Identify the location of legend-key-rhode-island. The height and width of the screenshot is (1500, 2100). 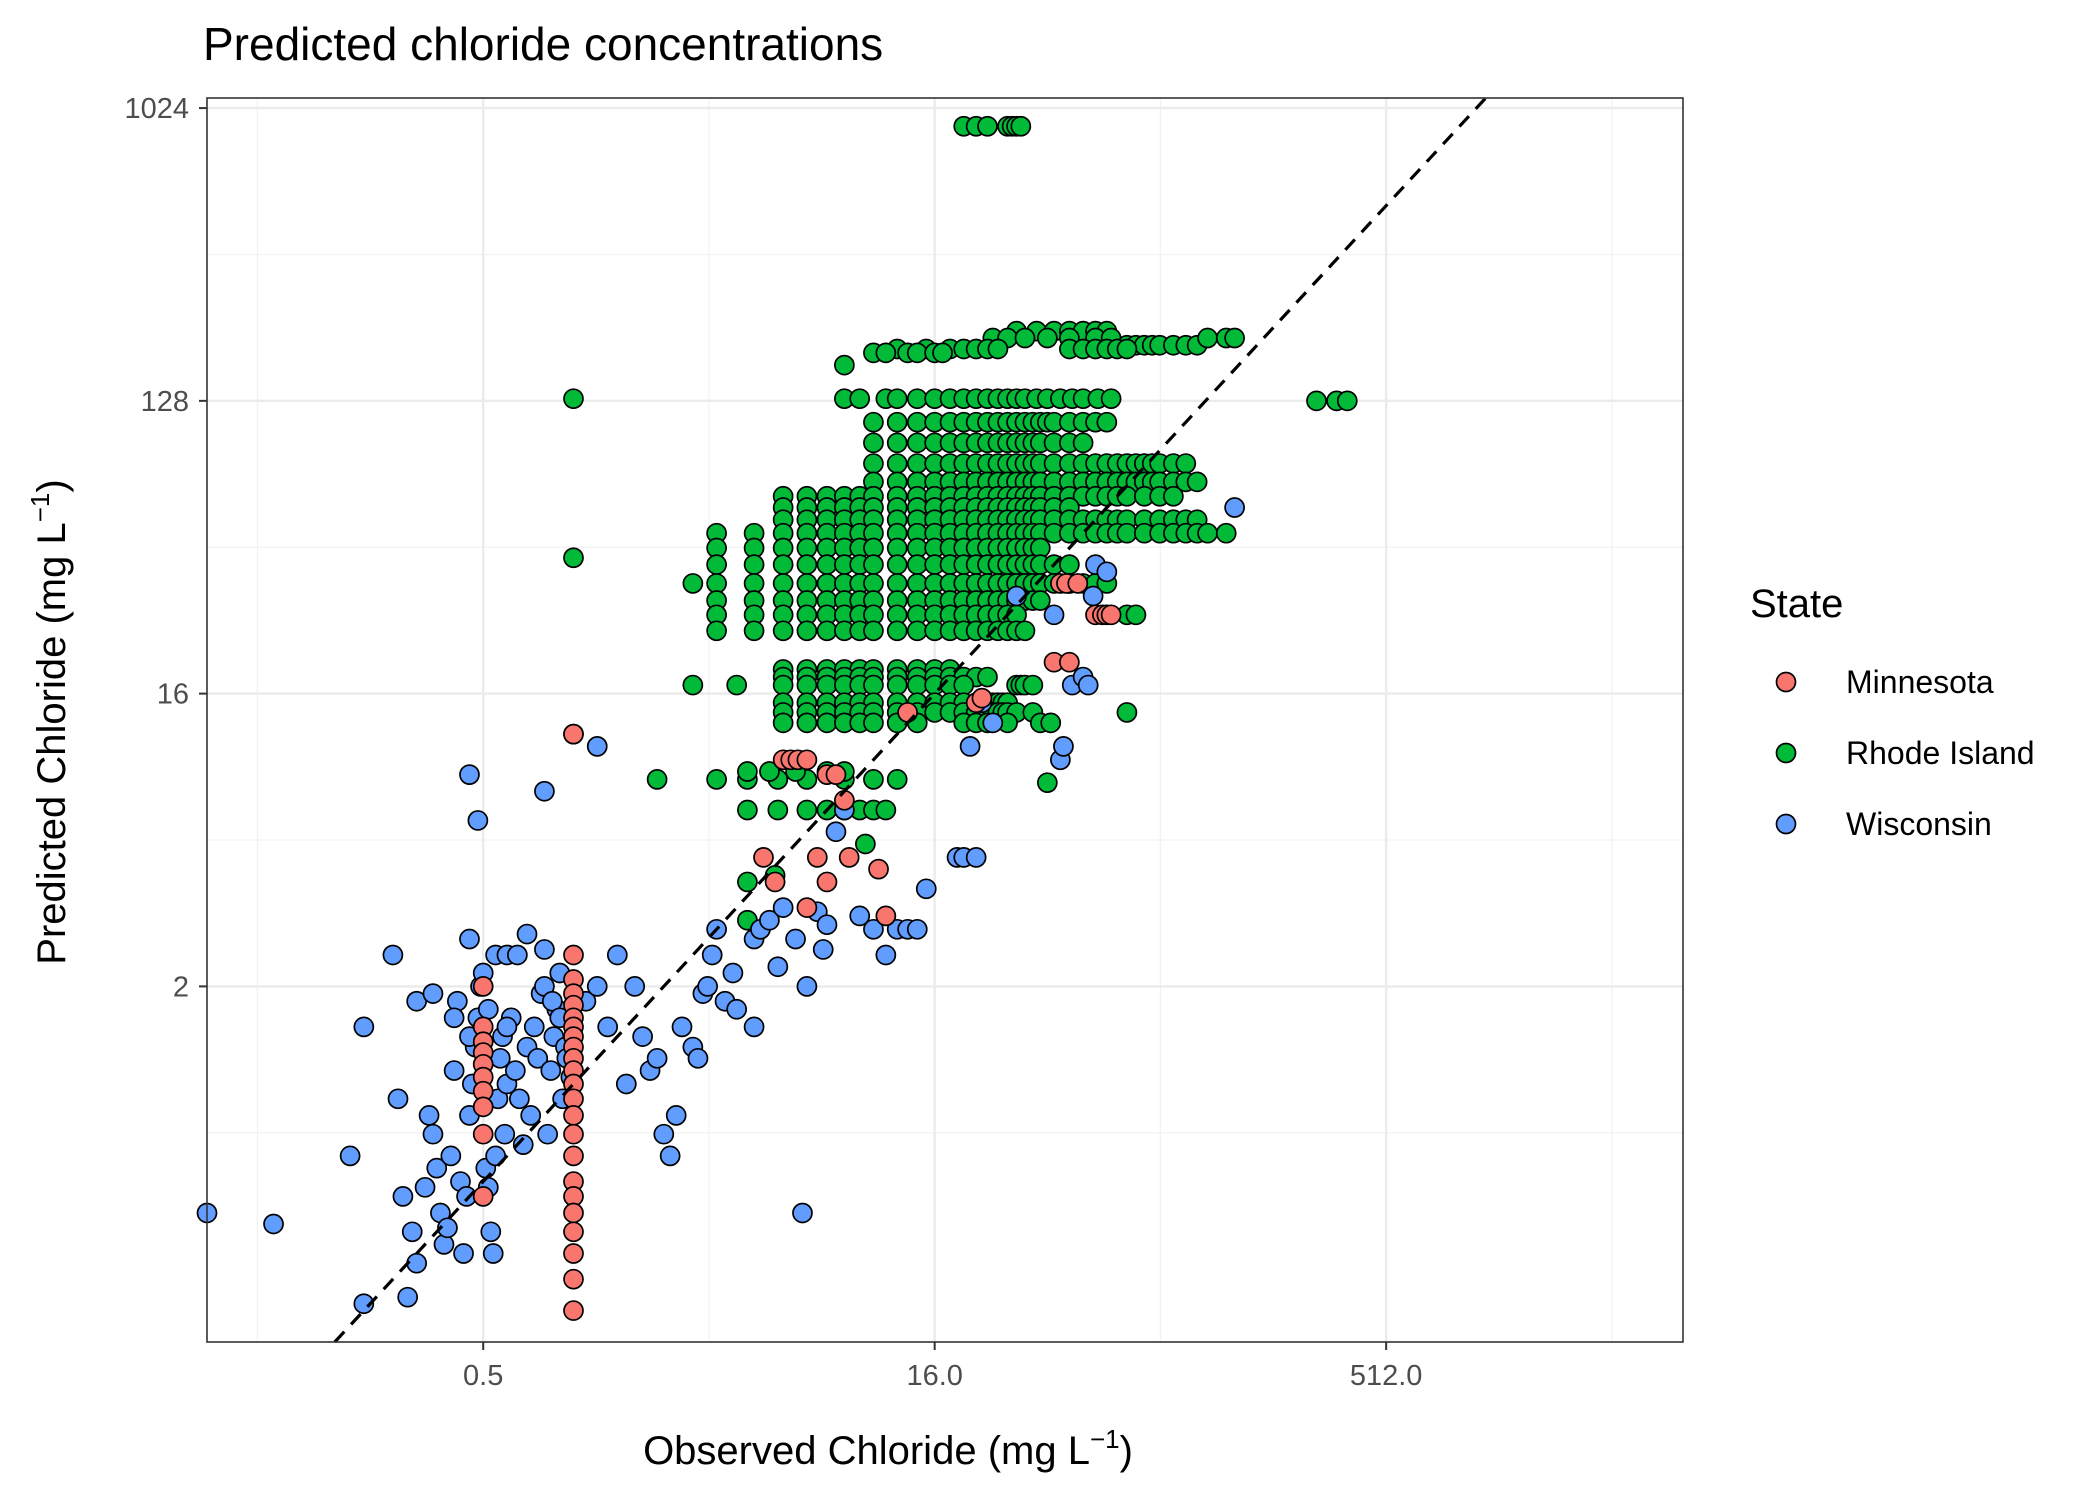
(1786, 753).